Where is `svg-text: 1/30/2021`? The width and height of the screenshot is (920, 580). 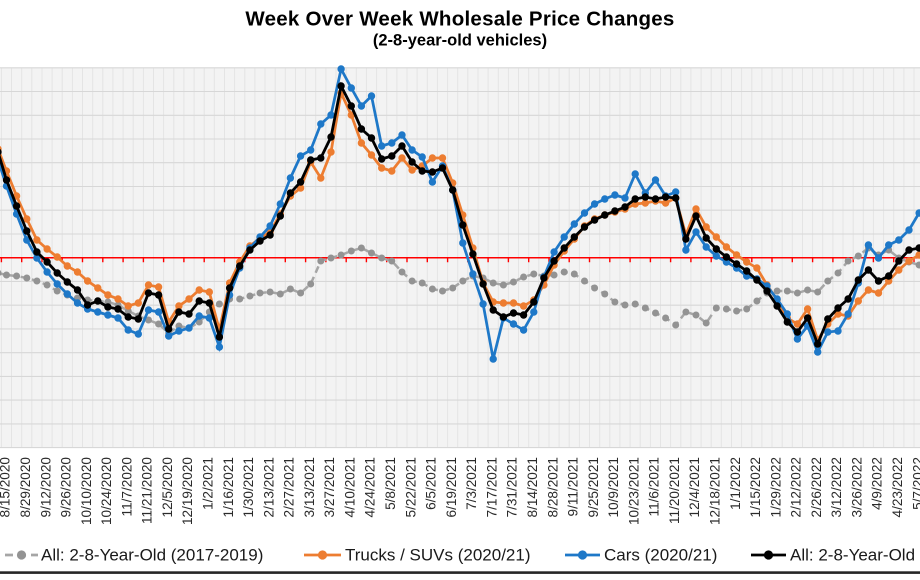 svg-text: 1/30/2021 is located at coordinates (248, 487).